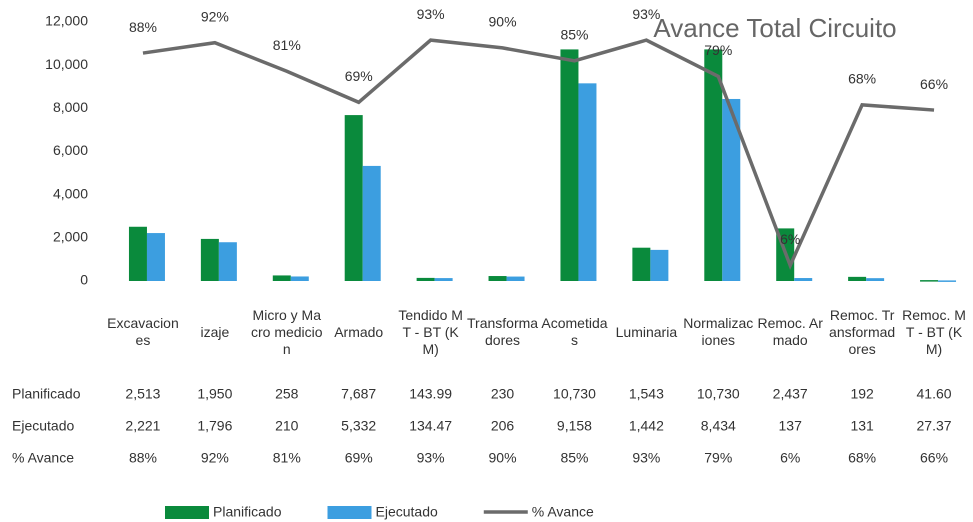 The width and height of the screenshot is (973, 522). What do you see at coordinates (215, 458) in the screenshot?
I see `table-cell: 92%` at bounding box center [215, 458].